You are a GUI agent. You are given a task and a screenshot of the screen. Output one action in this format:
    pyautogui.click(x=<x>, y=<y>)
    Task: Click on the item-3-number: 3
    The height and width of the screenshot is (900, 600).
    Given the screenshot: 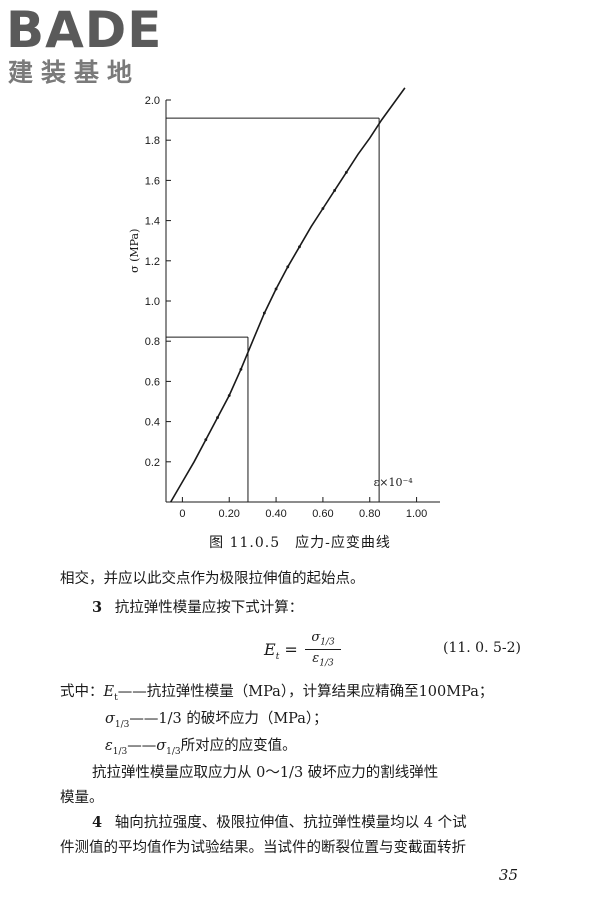 What is the action you would take?
    pyautogui.click(x=97, y=607)
    